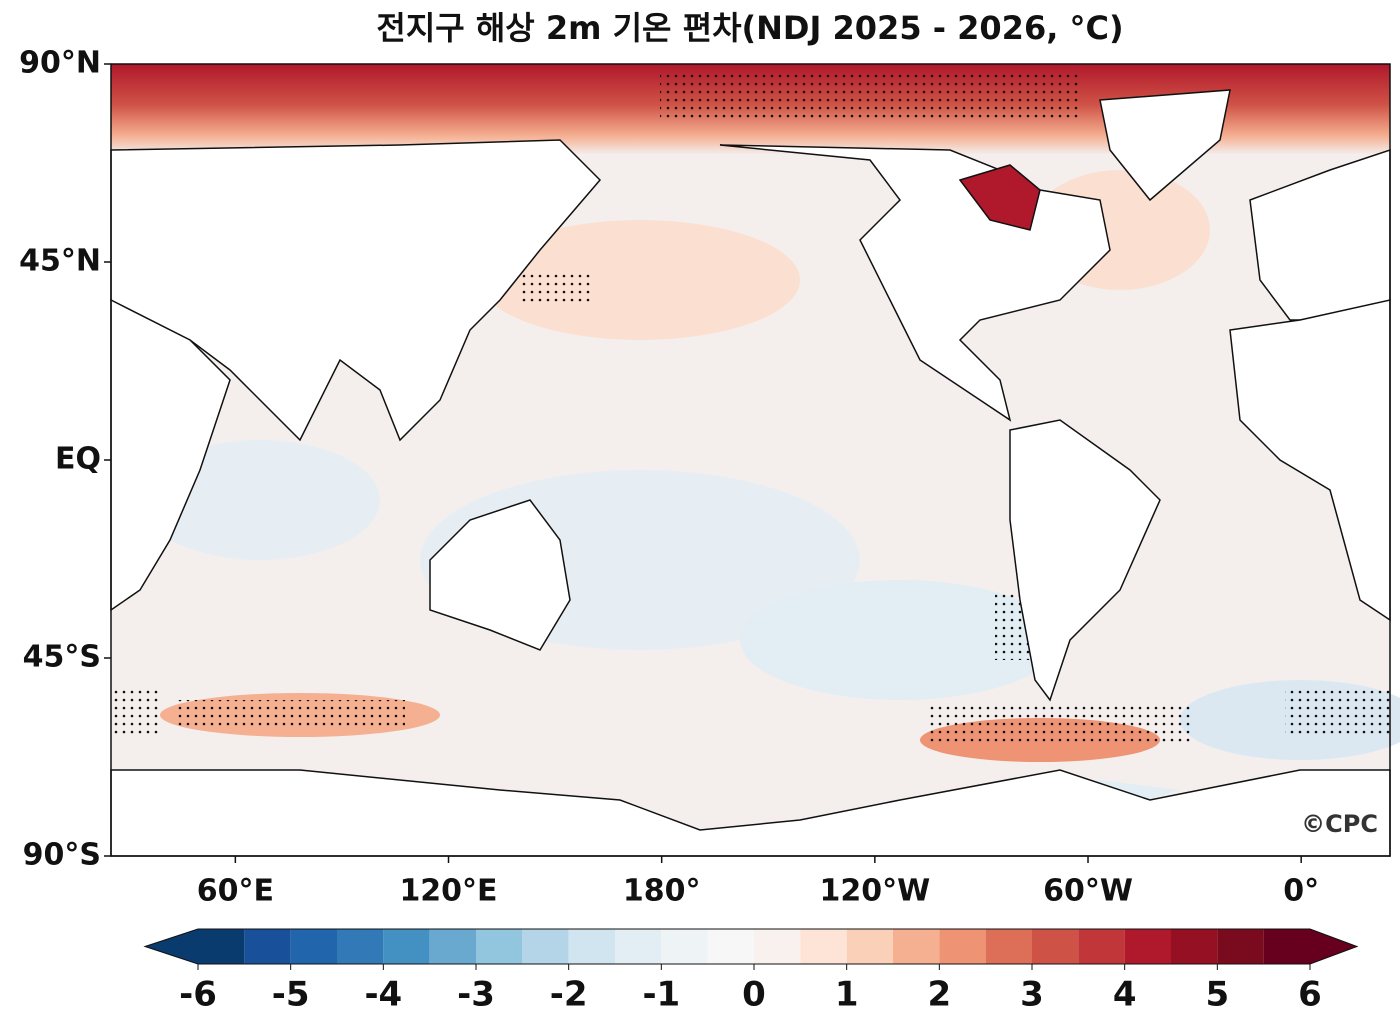 The width and height of the screenshot is (1400, 1015). I want to click on colorbar-tick-label: -2, so click(569, 993).